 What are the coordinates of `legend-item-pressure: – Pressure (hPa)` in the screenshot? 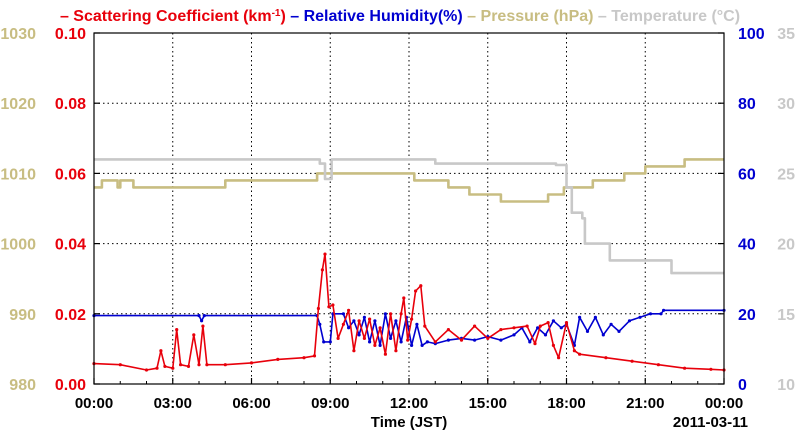 It's located at (528, 16).